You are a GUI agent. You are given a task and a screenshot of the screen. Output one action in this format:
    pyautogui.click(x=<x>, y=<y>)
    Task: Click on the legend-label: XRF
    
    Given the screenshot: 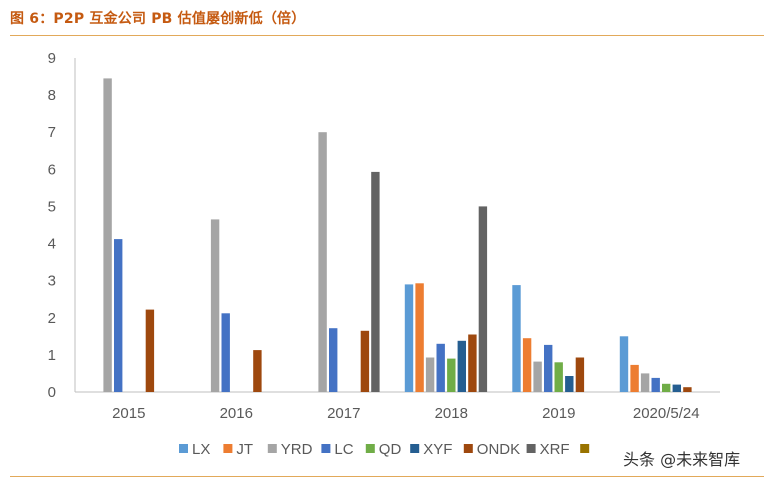 What is the action you would take?
    pyautogui.click(x=555, y=449)
    